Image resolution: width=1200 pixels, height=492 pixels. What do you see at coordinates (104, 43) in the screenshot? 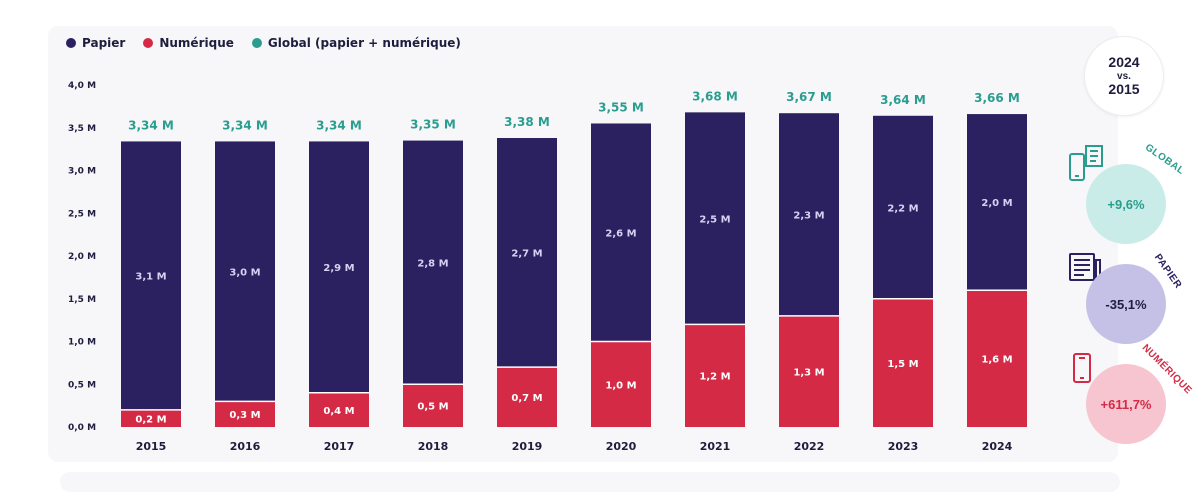
I see `legend-label-papier: Papier` at bounding box center [104, 43].